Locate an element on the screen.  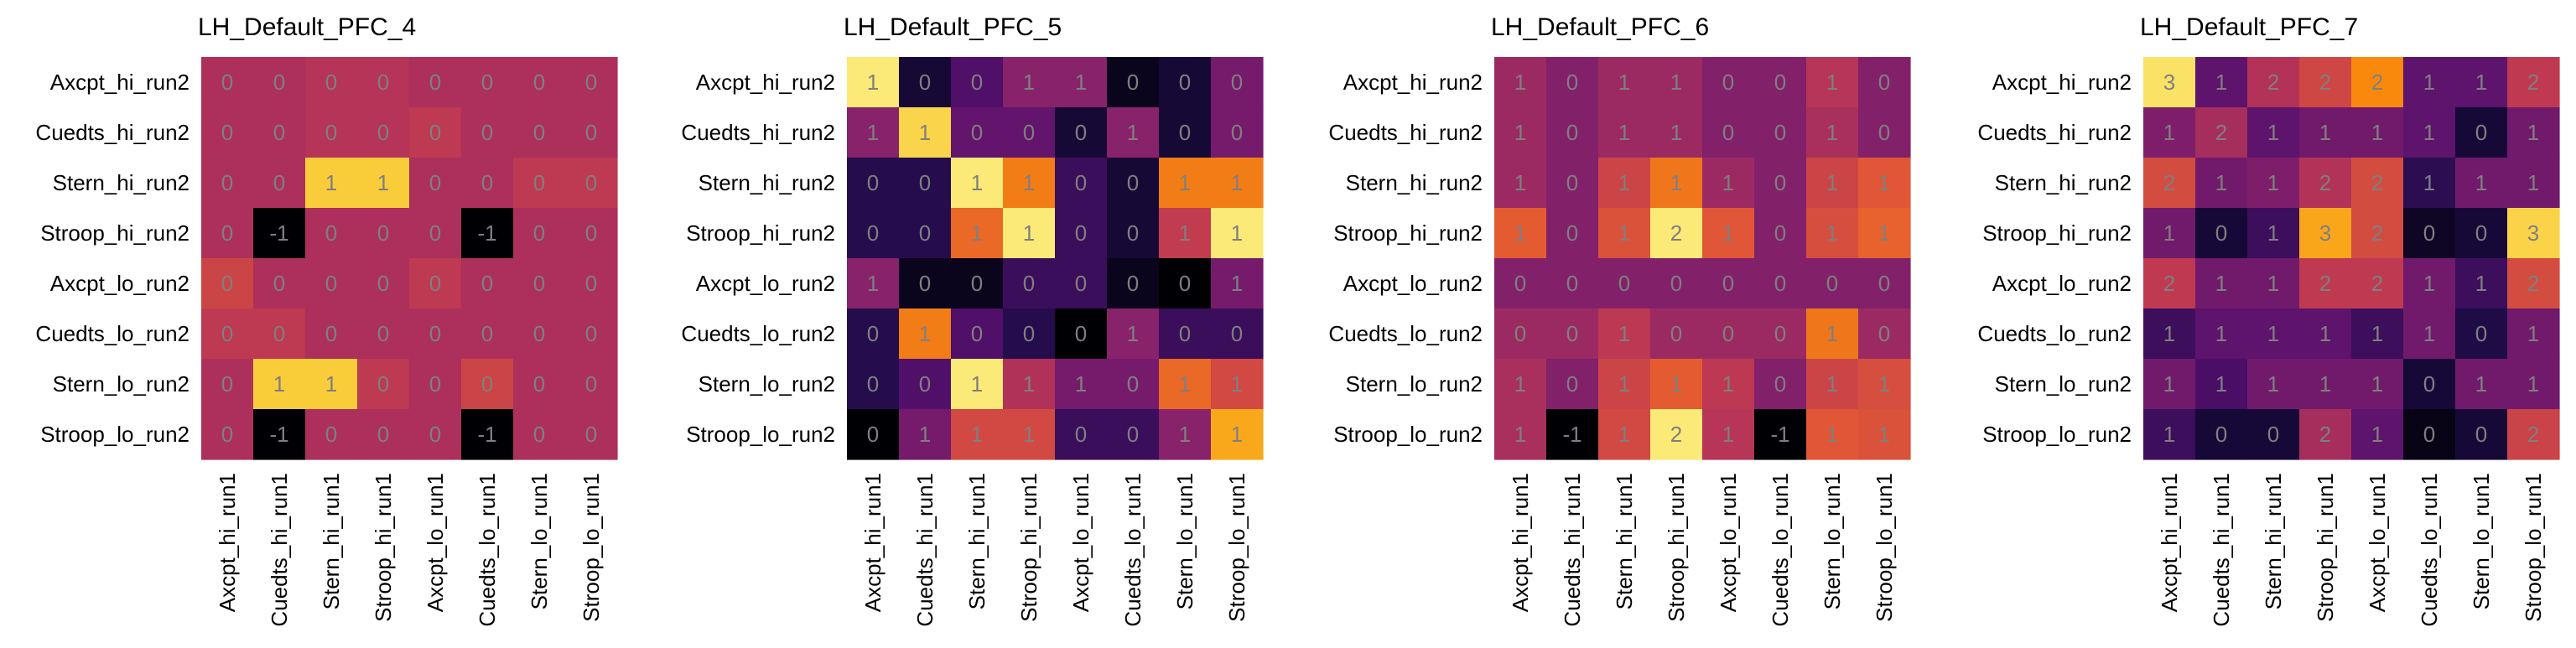
row-tick-label: Axcpt_lo_run2 is located at coordinates (765, 283).